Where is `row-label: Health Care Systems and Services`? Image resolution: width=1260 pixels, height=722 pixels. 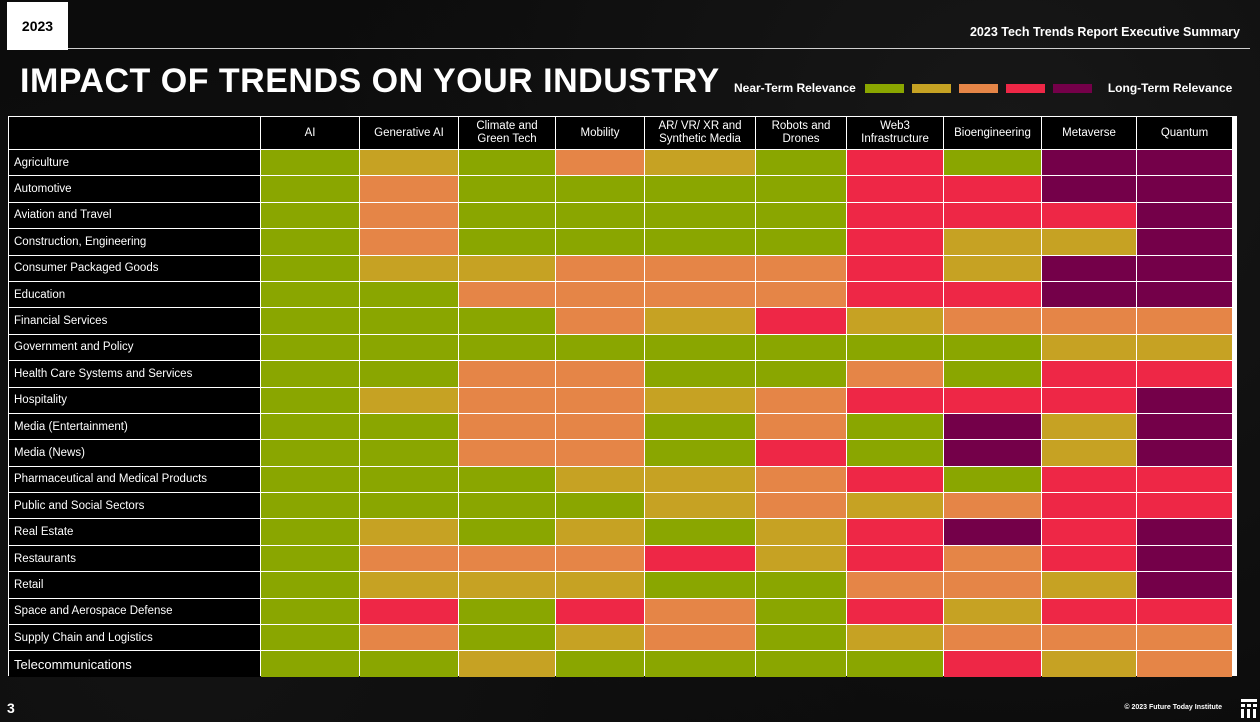
row-label: Health Care Systems and Services is located at coordinates (134, 374).